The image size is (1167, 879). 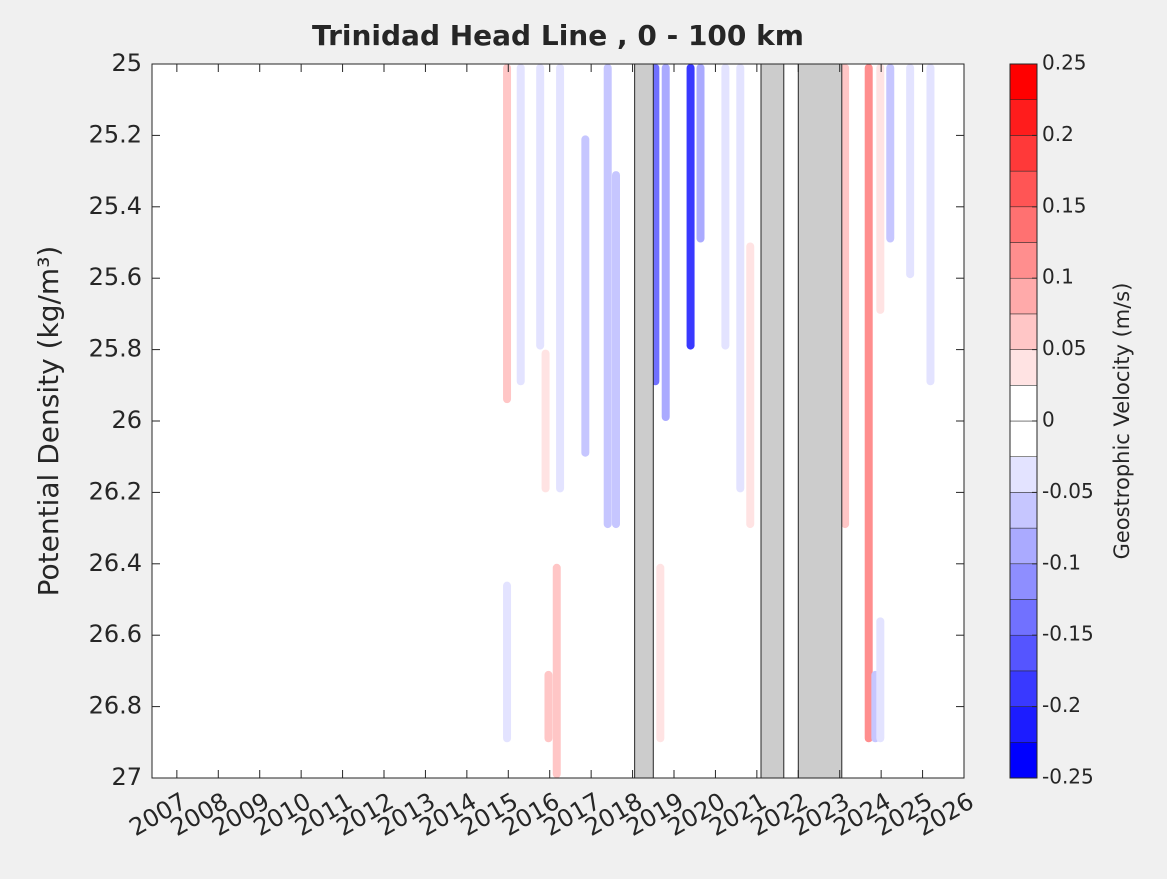 What do you see at coordinates (1058, 134) in the screenshot?
I see `colorbar-tick-label: 0.2` at bounding box center [1058, 134].